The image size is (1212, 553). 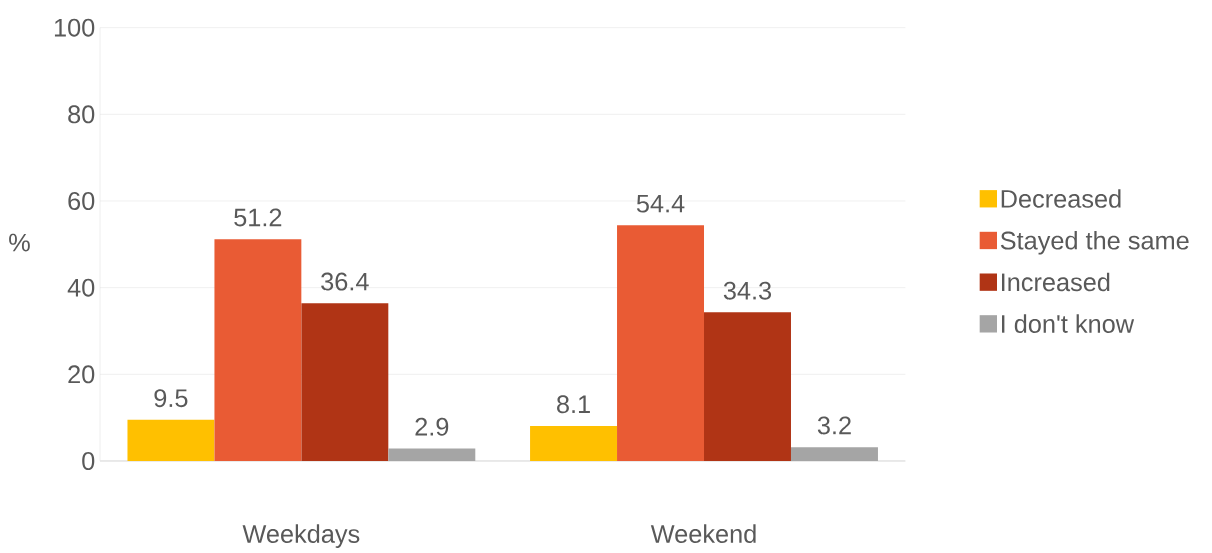 What do you see at coordinates (171, 398) in the screenshot?
I see `data-label: 9.5` at bounding box center [171, 398].